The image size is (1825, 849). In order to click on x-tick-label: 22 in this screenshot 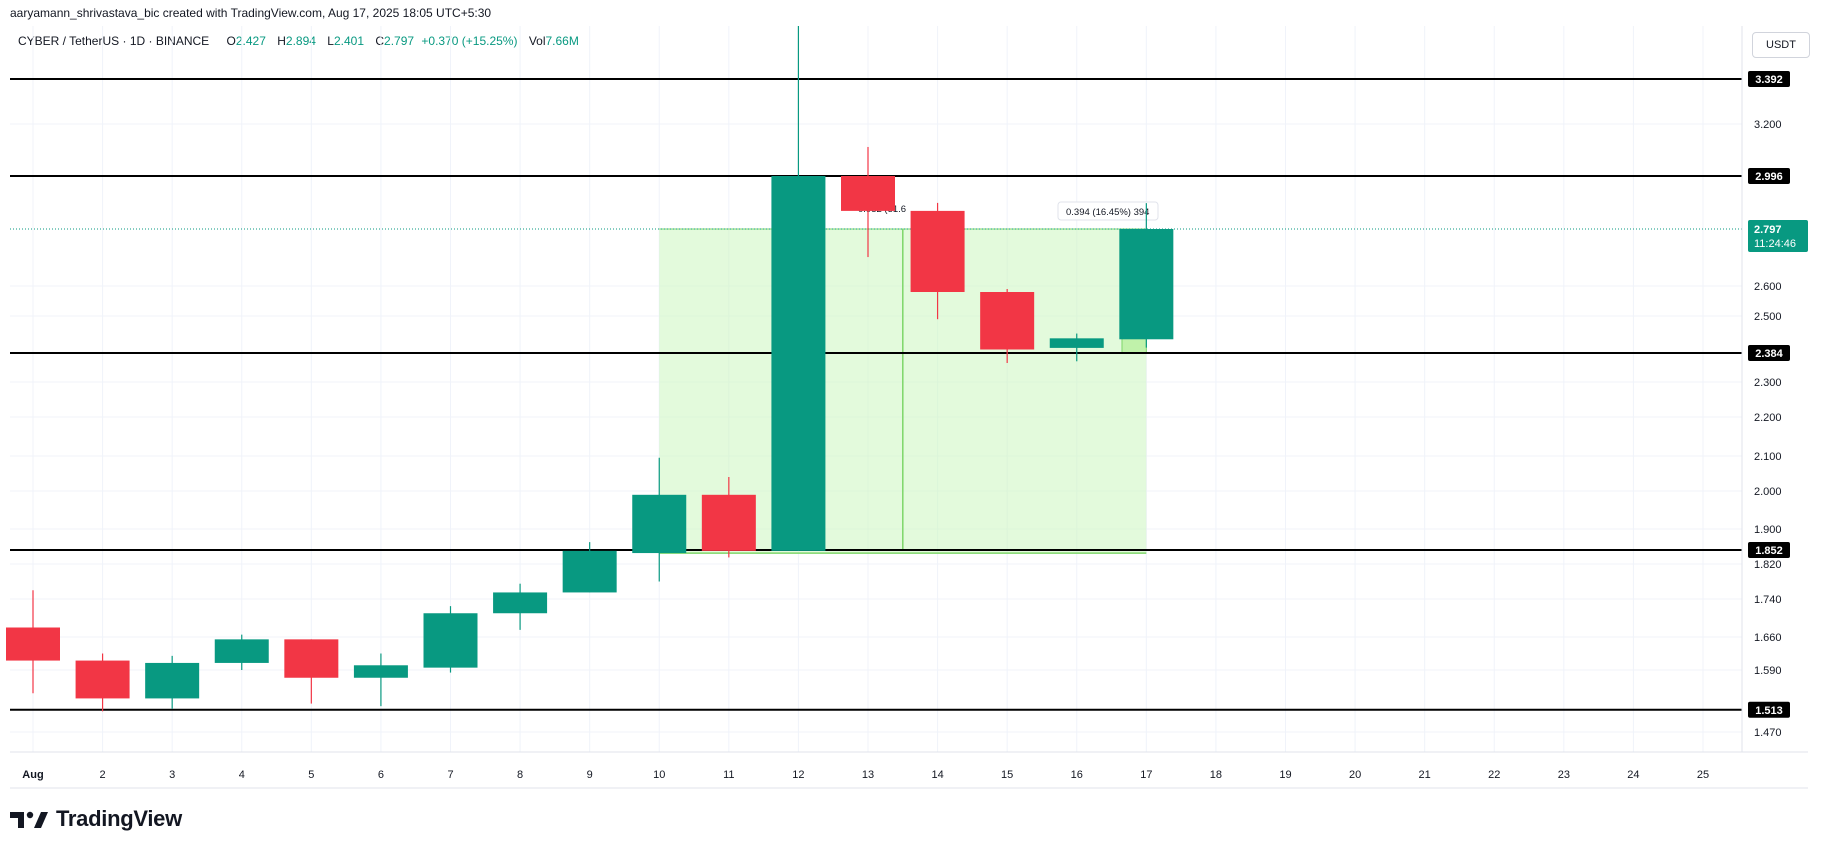, I will do `click(1494, 775)`.